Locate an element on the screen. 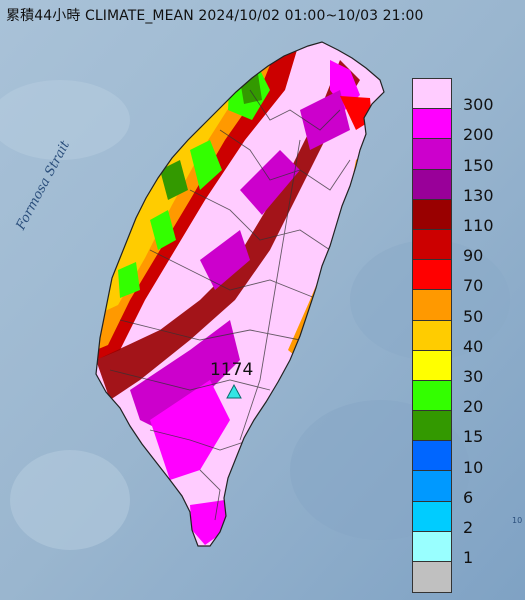 The height and width of the screenshot is (600, 525). cyan-triangle-icon is located at coordinates (234, 391).